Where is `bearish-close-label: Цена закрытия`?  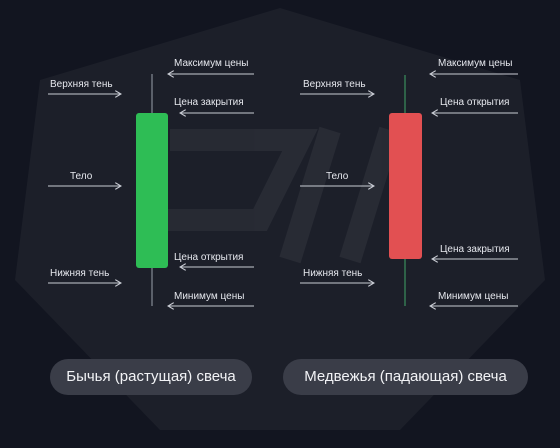
bearish-close-label: Цена закрытия is located at coordinates (475, 249).